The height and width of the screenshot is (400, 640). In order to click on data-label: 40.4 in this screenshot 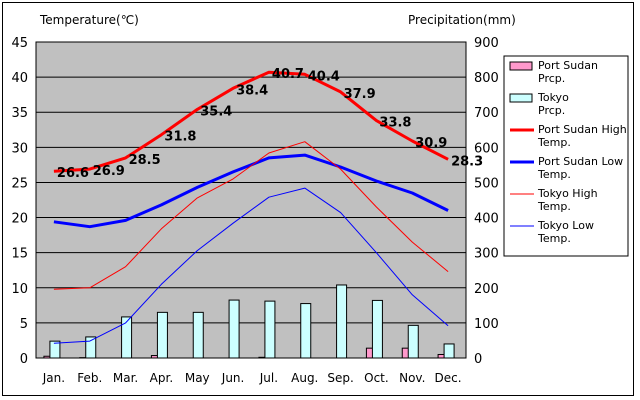, I will do `click(324, 76)`.